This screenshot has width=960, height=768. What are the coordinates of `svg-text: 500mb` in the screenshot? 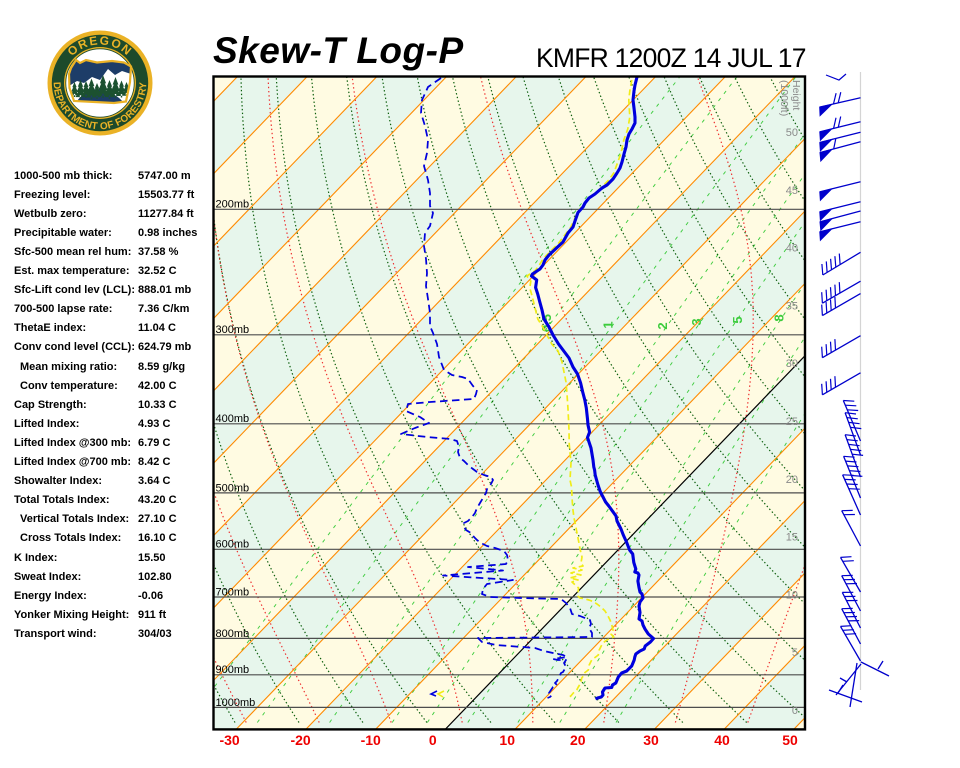 It's located at (233, 488).